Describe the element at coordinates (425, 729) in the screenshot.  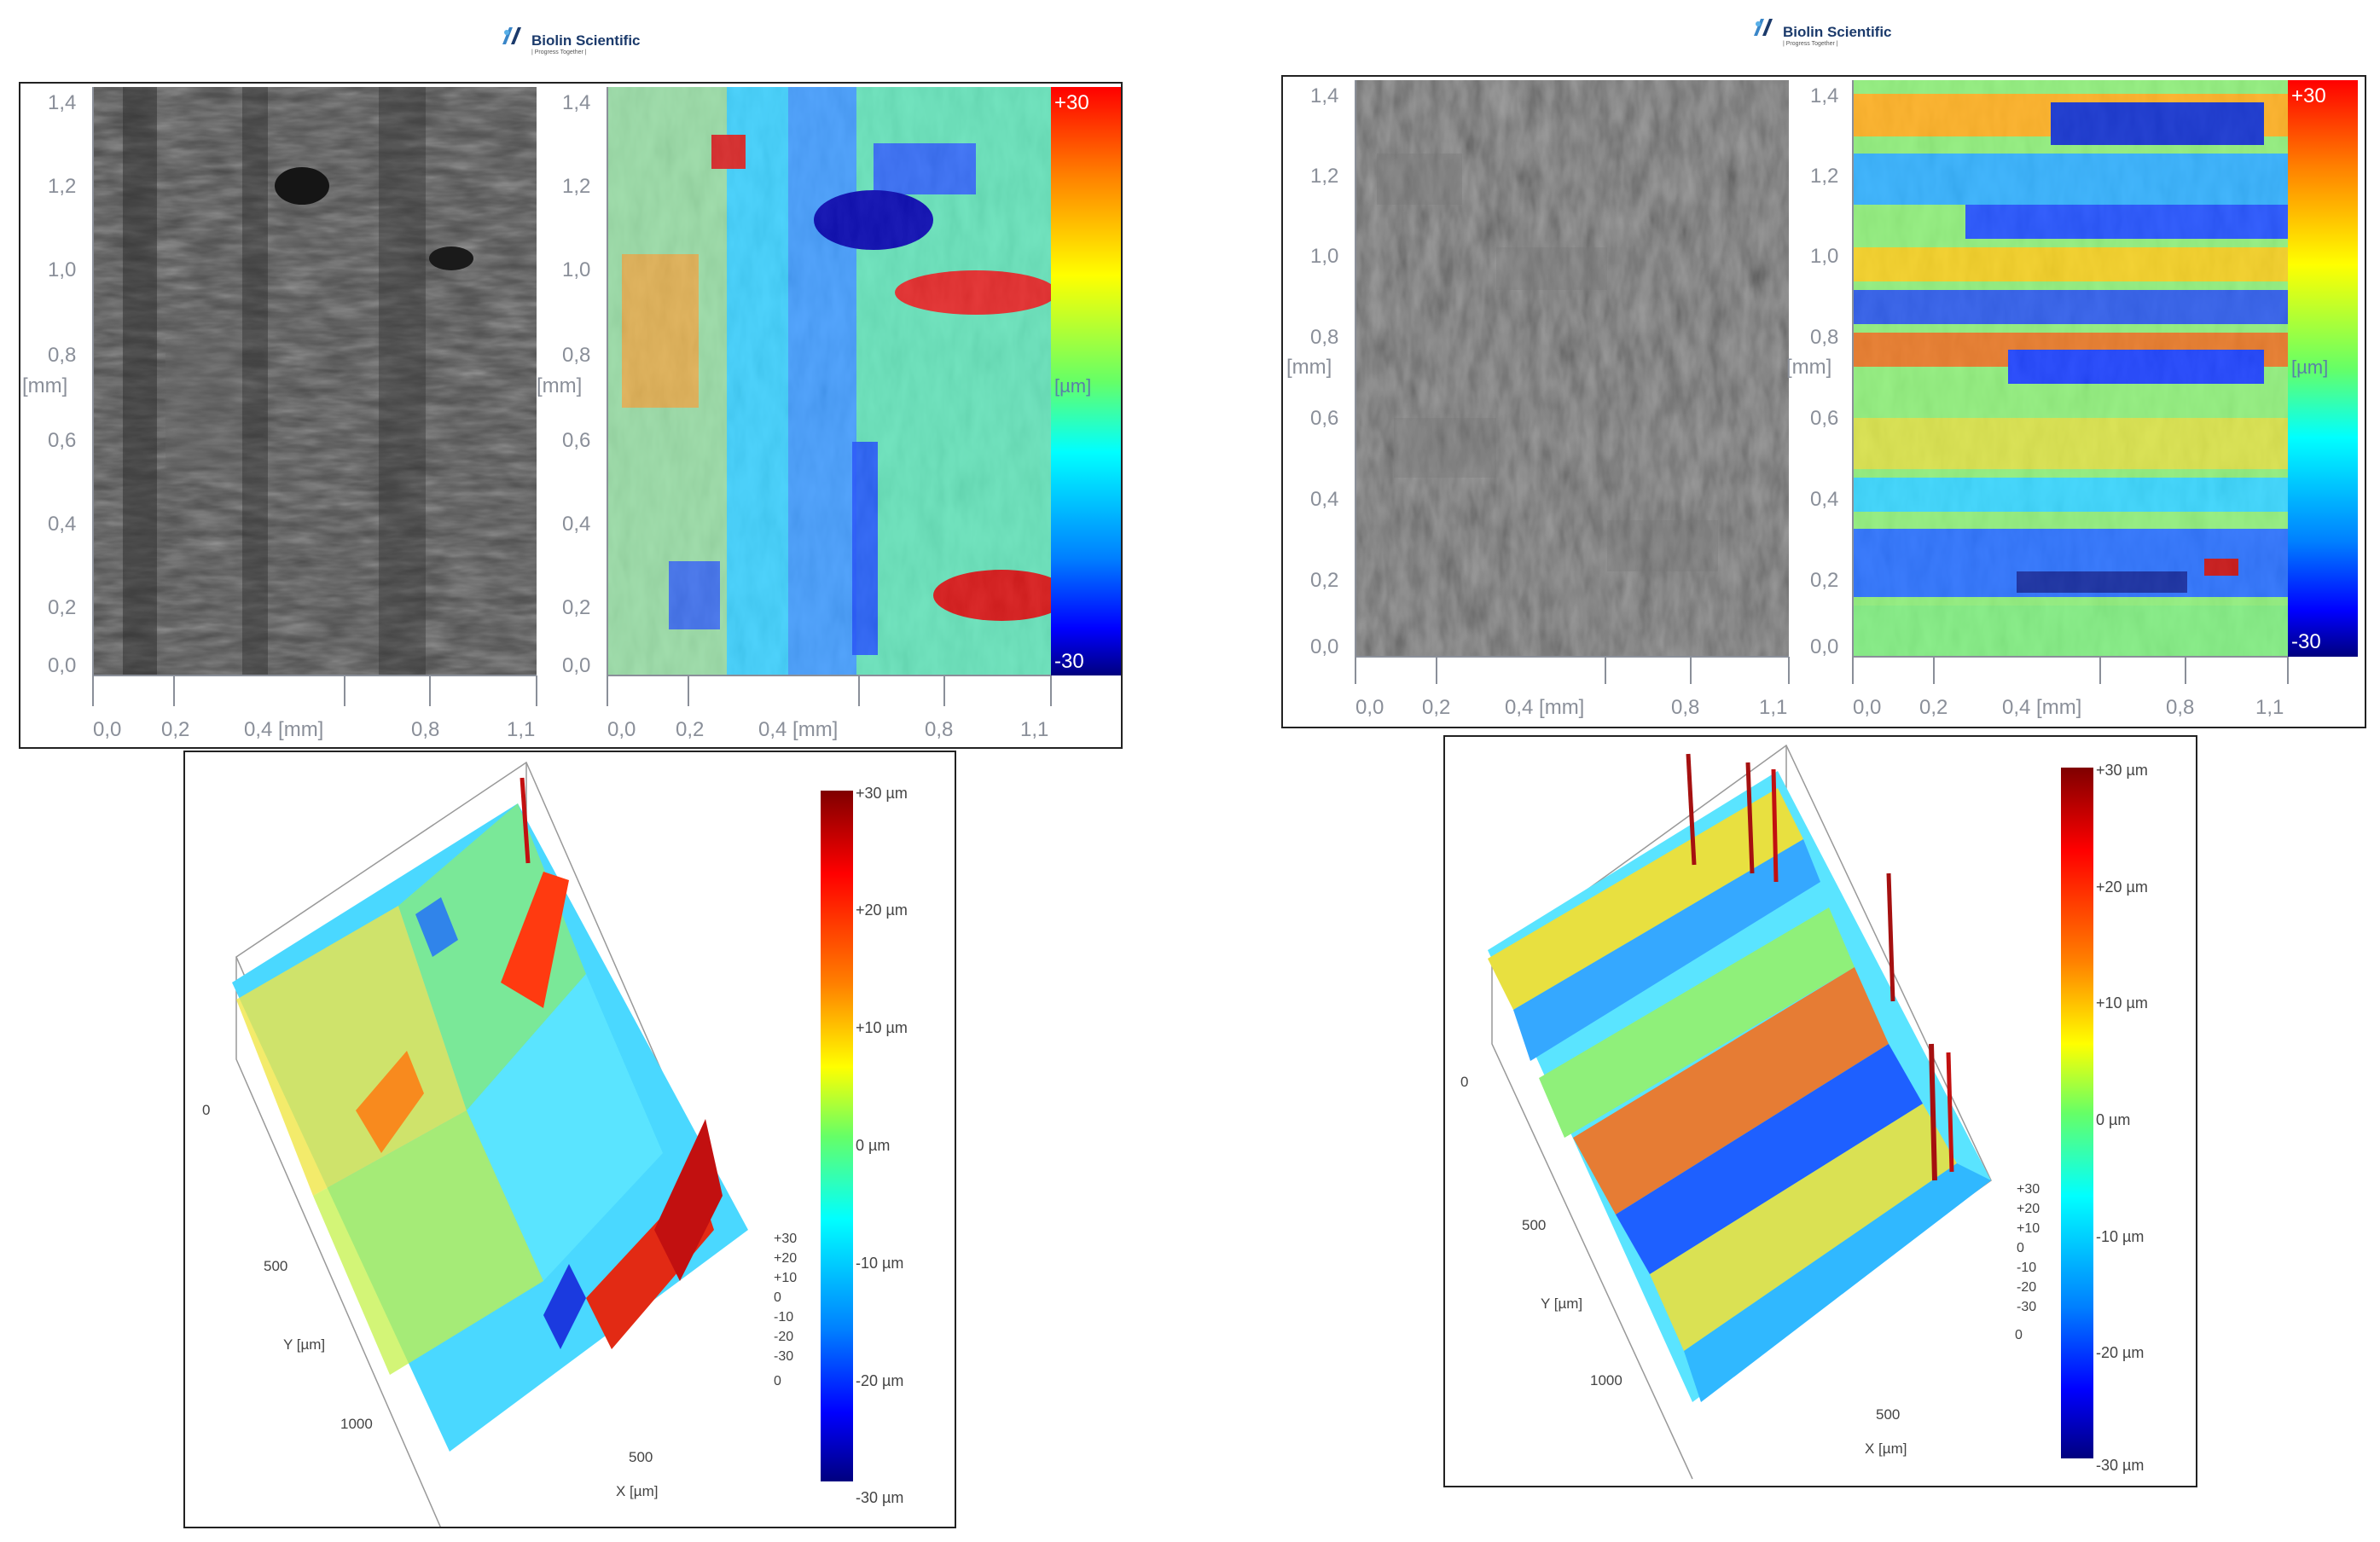
I see `x-tick: 0,8` at that location.